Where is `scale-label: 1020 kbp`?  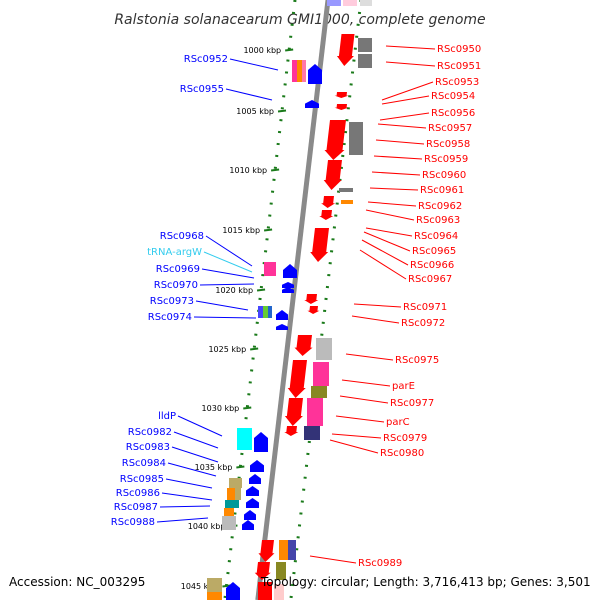
scale-label: 1020 kbp is located at coordinates (234, 290).